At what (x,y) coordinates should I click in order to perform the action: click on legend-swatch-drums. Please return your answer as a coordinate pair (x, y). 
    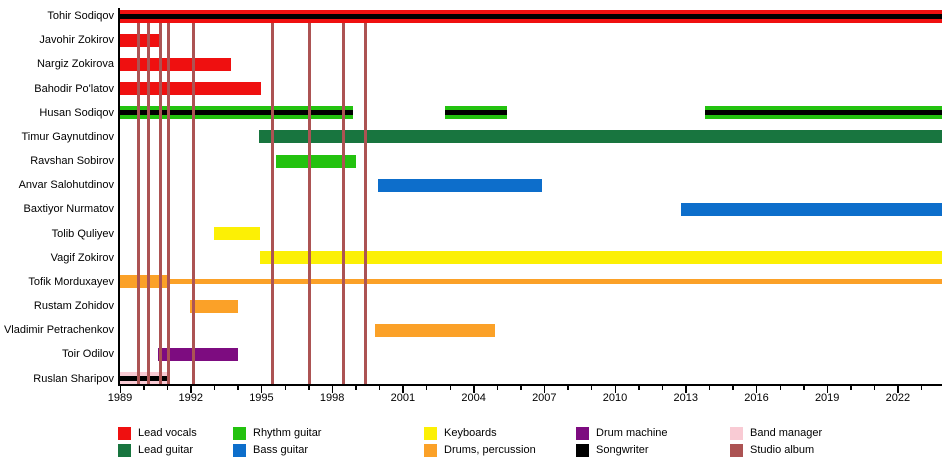
    Looking at the image, I should click on (430, 450).